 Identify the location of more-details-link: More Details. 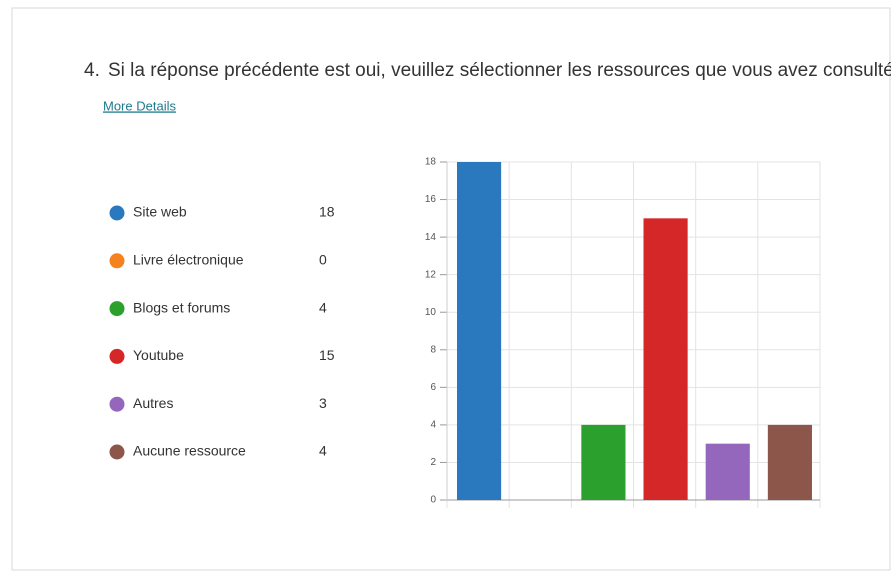
(139, 105).